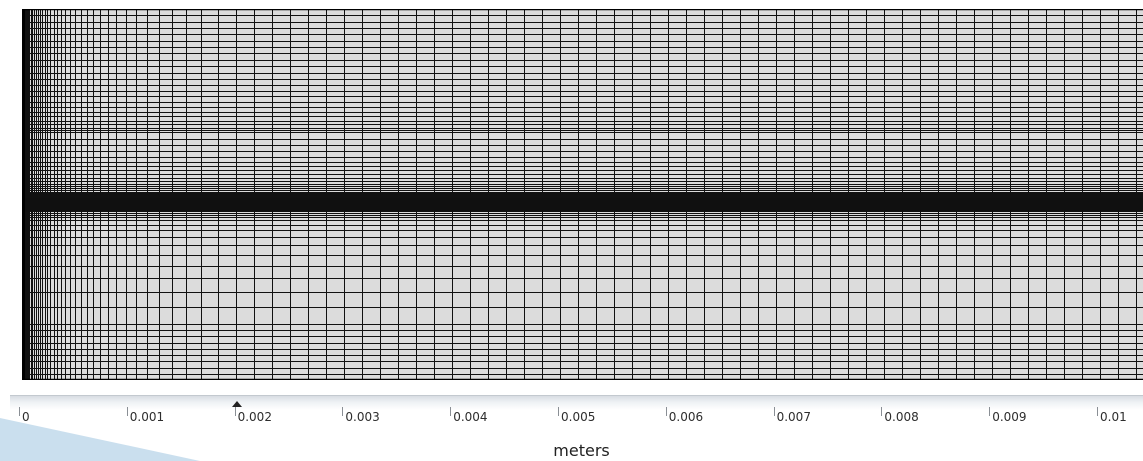 This screenshot has height=461, width=1143. I want to click on mesh-left-wall, so click(23, 194).